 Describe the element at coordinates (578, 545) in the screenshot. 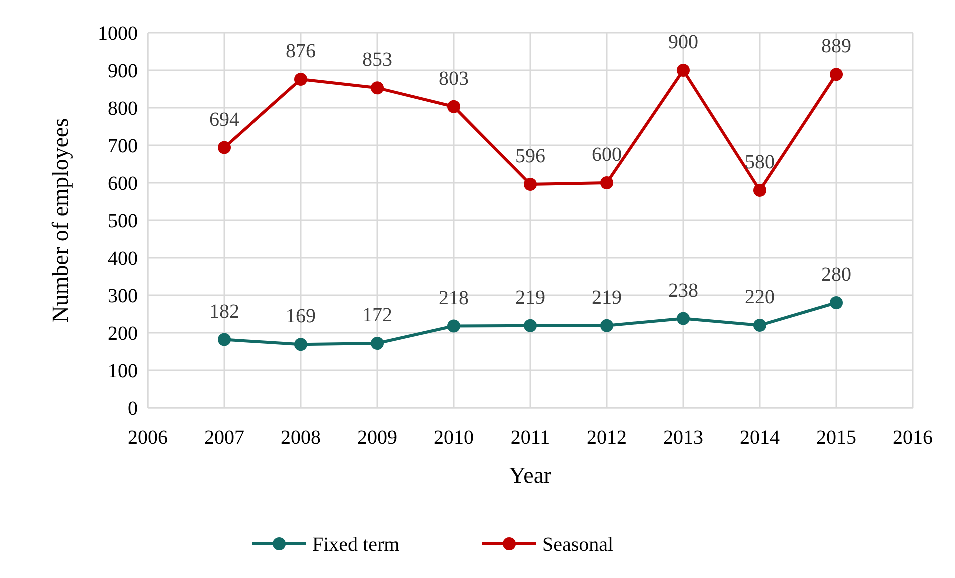

I see `legend-label: Seasonal` at that location.